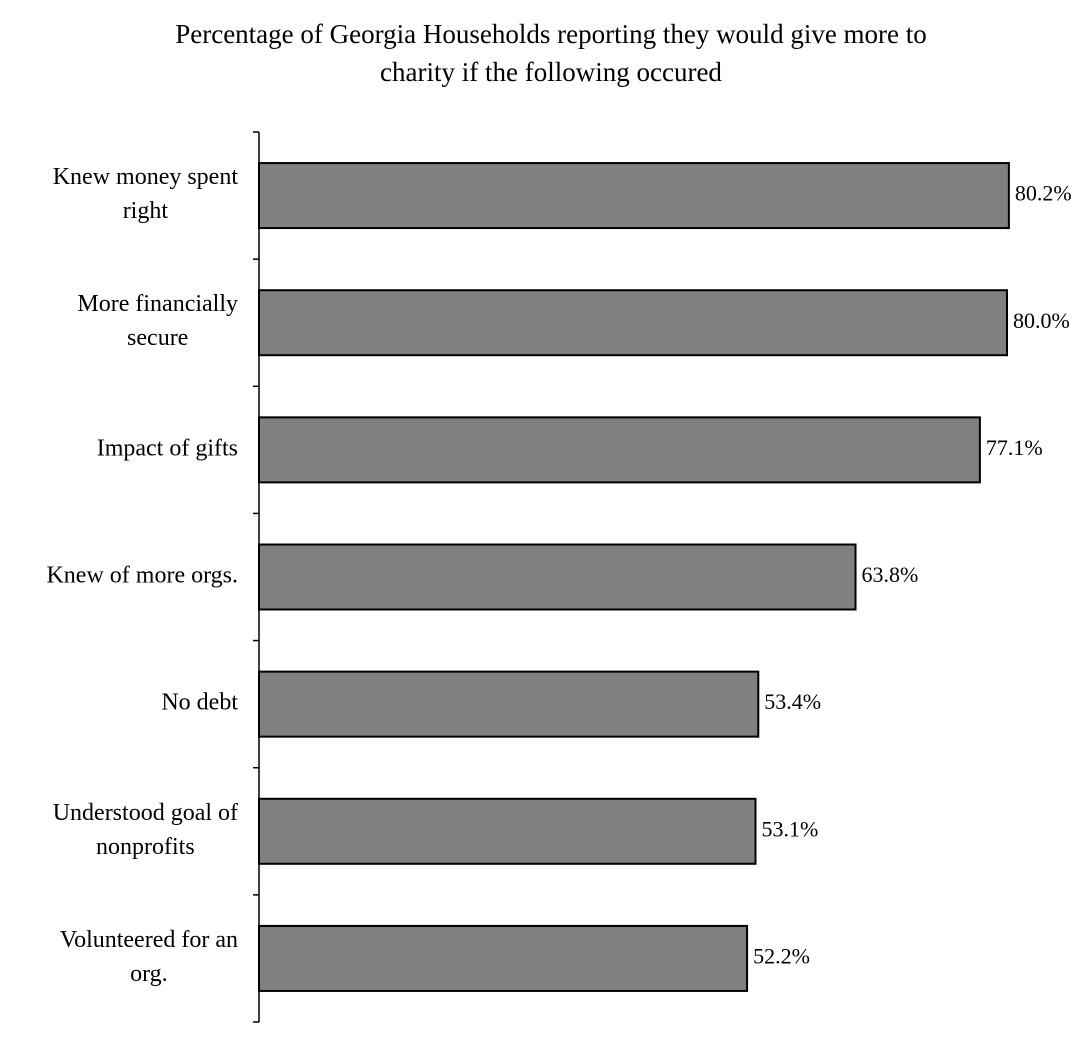 Image resolution: width=1086 pixels, height=1050 pixels. What do you see at coordinates (792, 701) in the screenshot?
I see `data-label: 53.4%` at bounding box center [792, 701].